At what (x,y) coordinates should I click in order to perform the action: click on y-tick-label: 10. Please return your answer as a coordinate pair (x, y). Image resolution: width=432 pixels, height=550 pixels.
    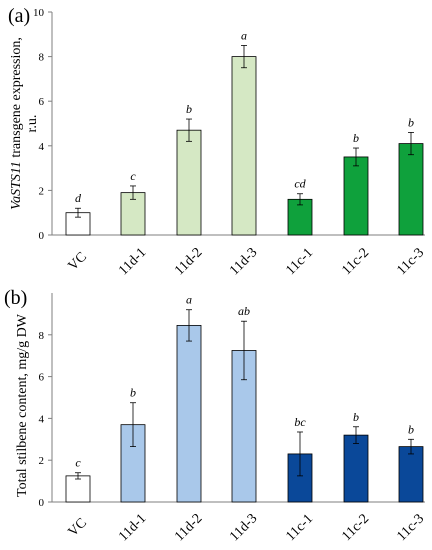
    Looking at the image, I should click on (39, 13).